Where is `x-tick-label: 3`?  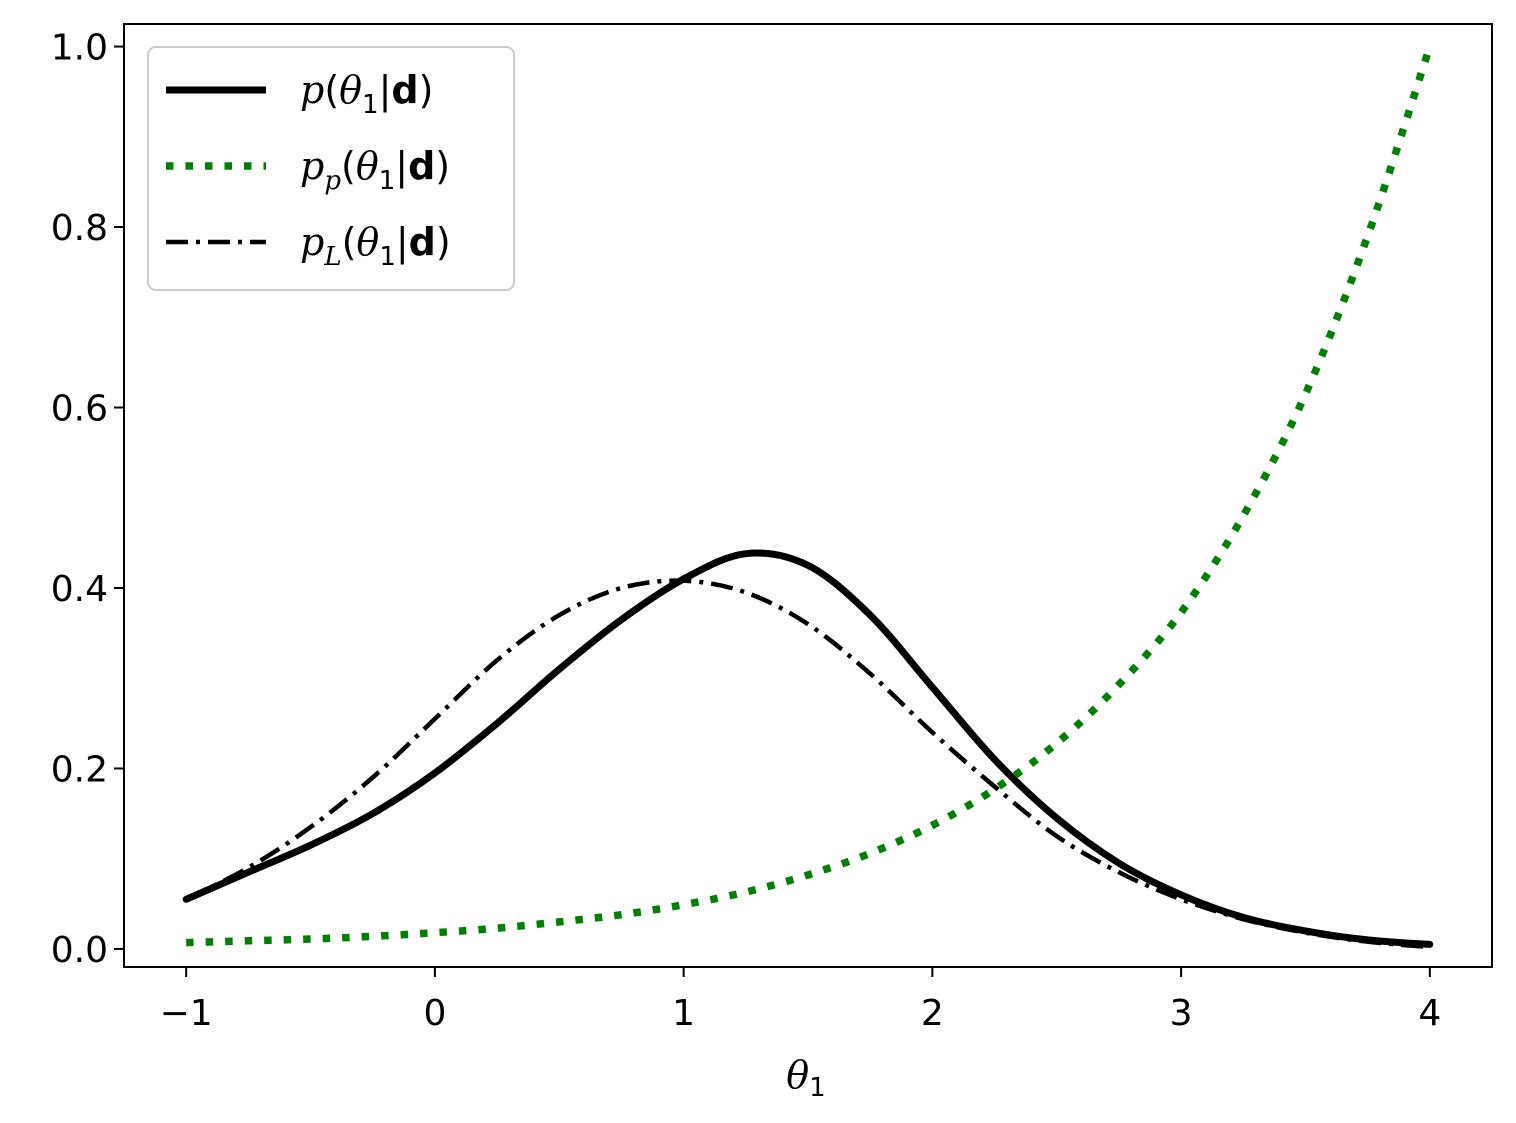 x-tick-label: 3 is located at coordinates (1181, 1013).